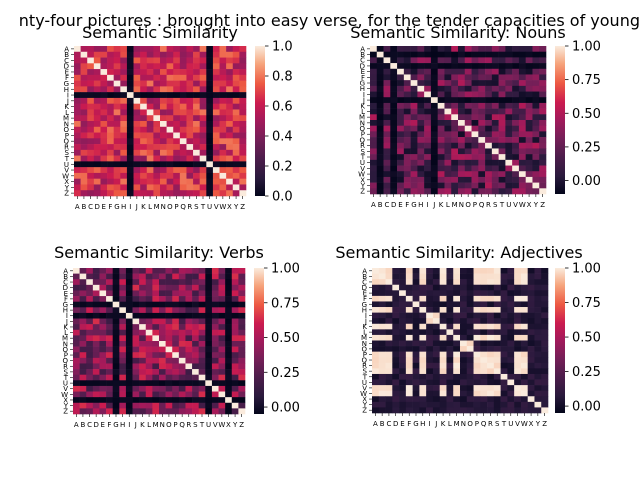 This screenshot has width=640, height=480. What do you see at coordinates (508, 205) in the screenshot?
I see `x-tick-label: U` at bounding box center [508, 205].